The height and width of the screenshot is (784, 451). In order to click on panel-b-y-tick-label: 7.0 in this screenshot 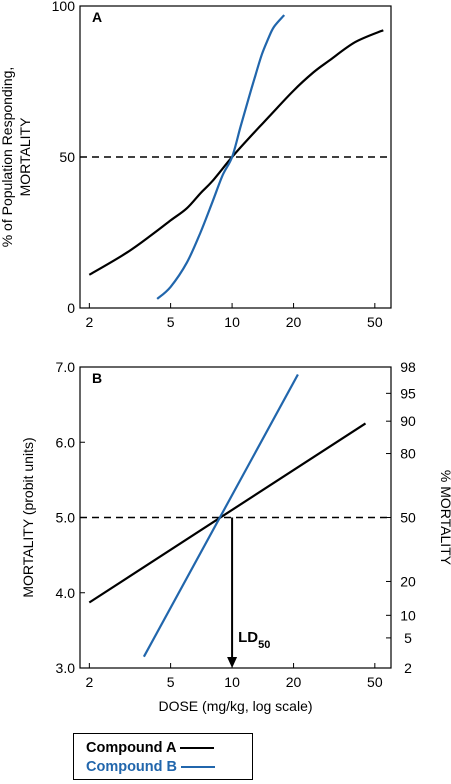, I will do `click(66, 367)`.